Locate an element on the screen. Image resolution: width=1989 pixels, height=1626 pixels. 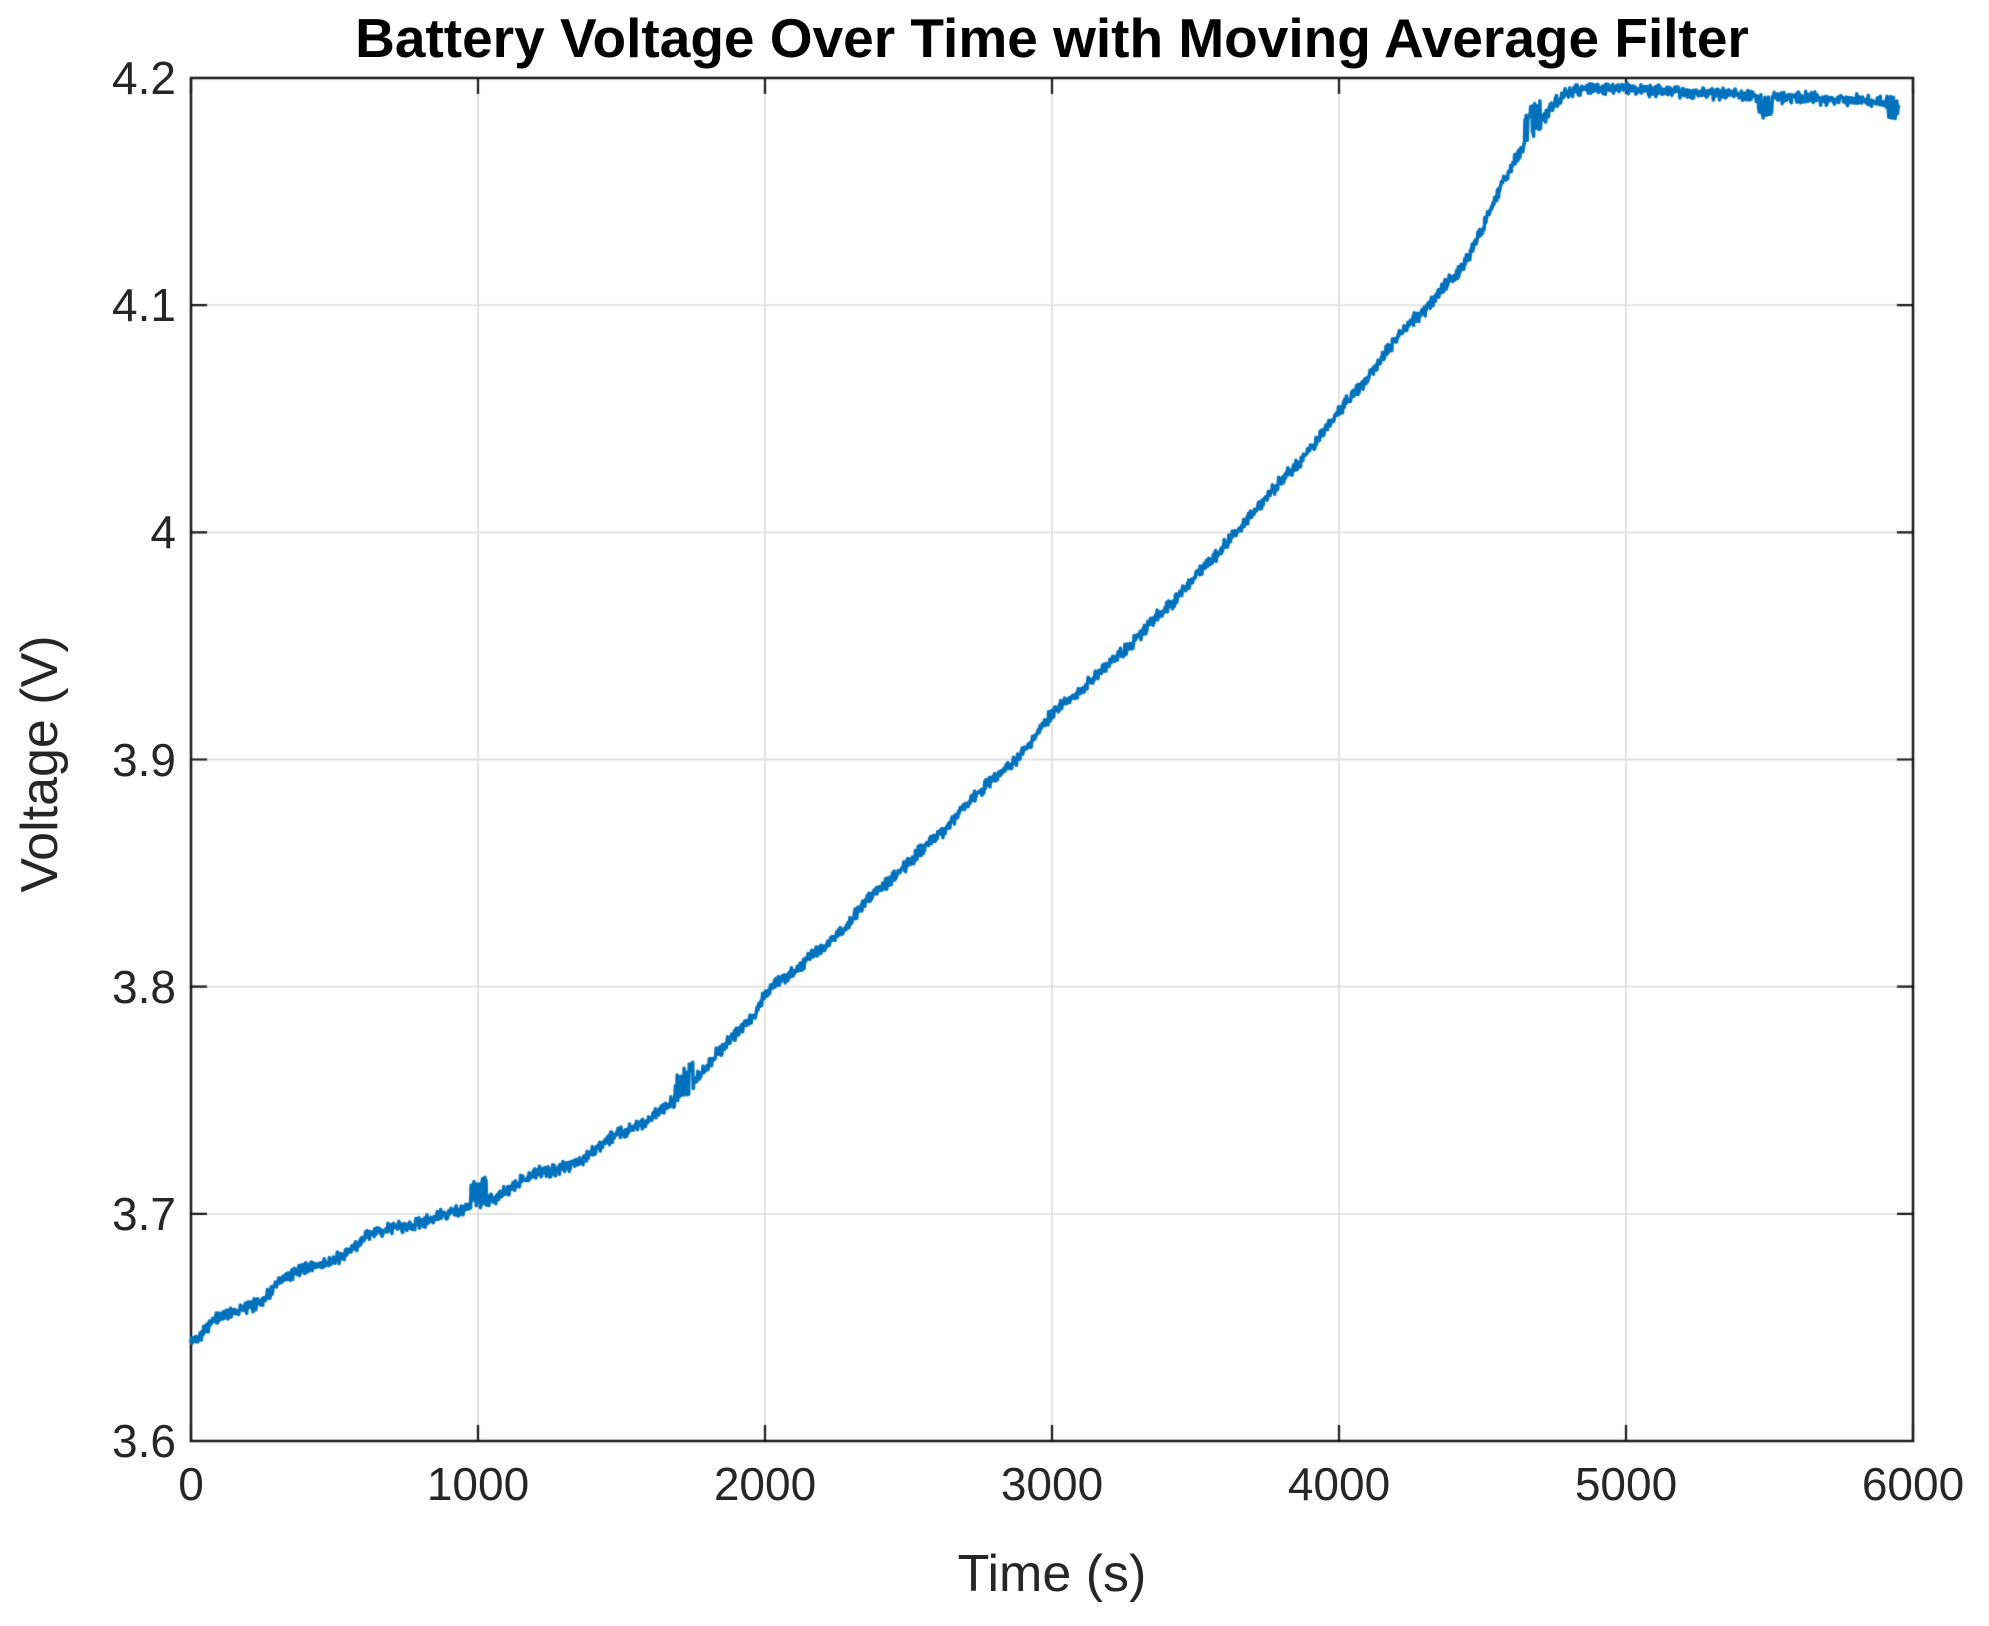
y-tick-label: 4 is located at coordinates (163, 532).